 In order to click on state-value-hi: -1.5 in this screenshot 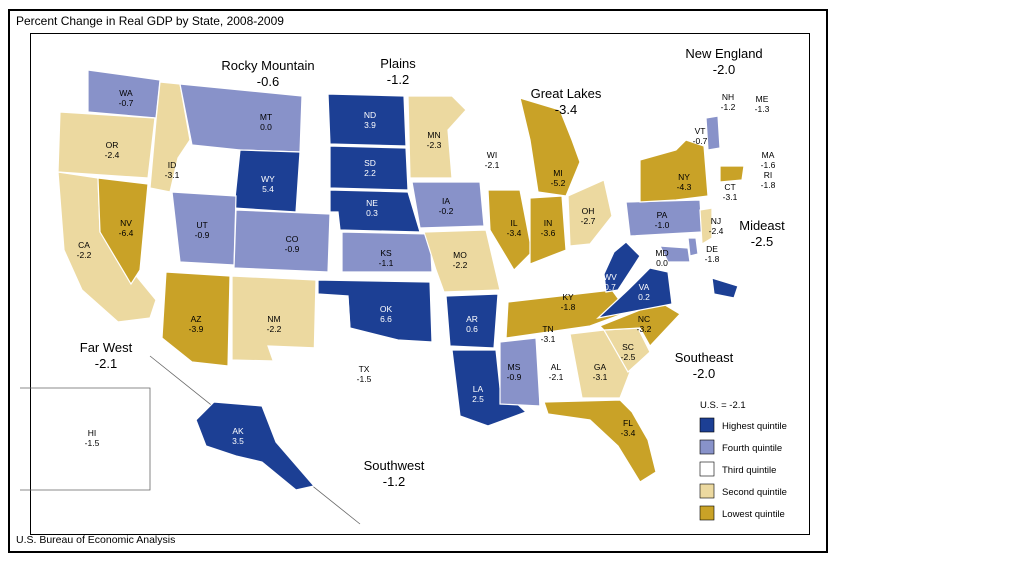, I will do `click(92, 443)`.